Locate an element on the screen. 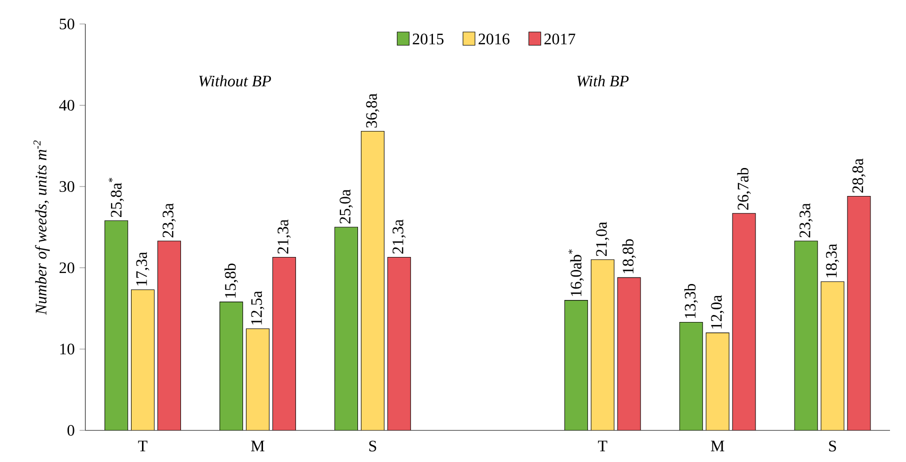 The width and height of the screenshot is (906, 462). data-label: 26,7ab is located at coordinates (744, 189).